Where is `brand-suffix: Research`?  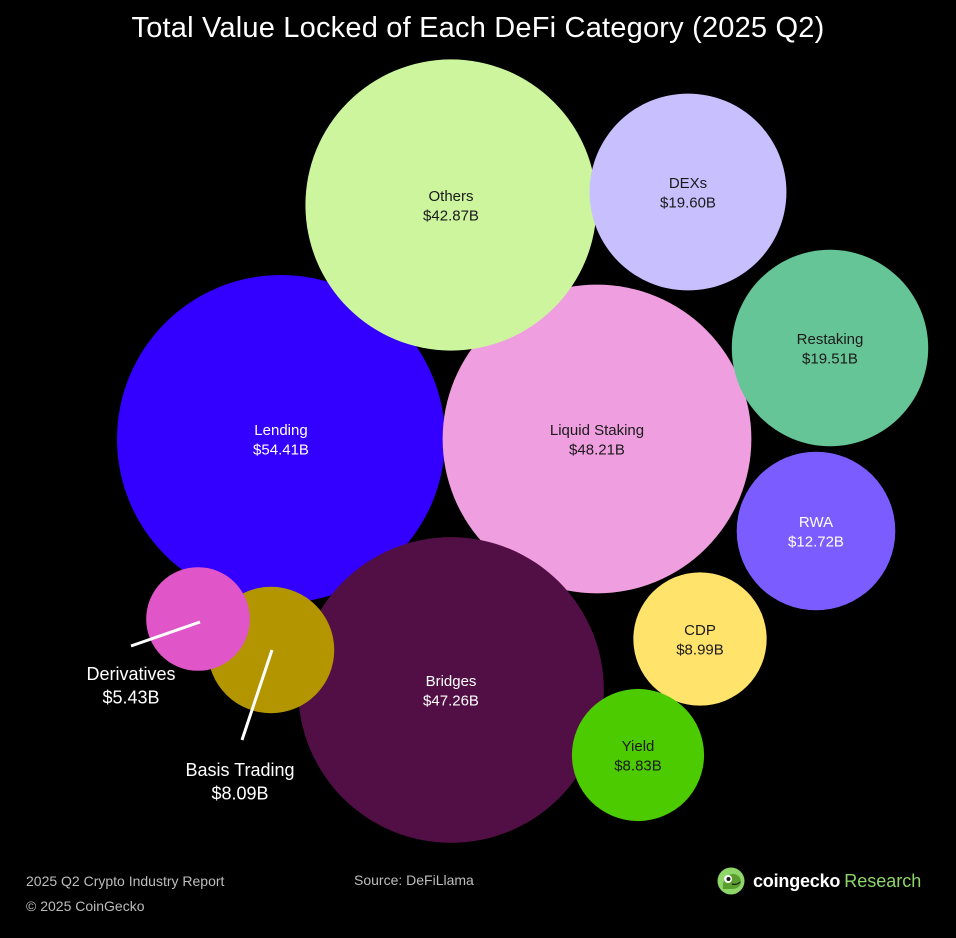
brand-suffix: Research is located at coordinates (883, 880).